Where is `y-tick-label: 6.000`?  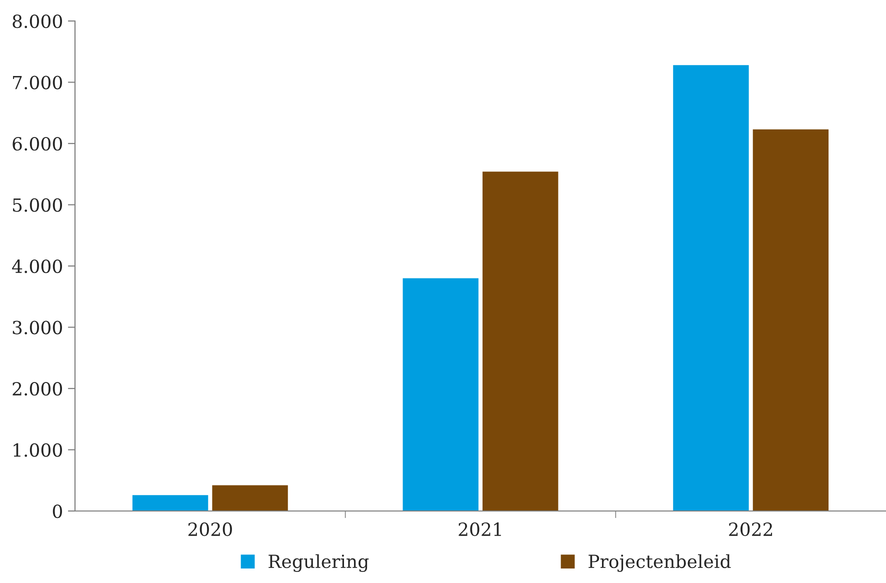
y-tick-label: 6.000 is located at coordinates (37, 143).